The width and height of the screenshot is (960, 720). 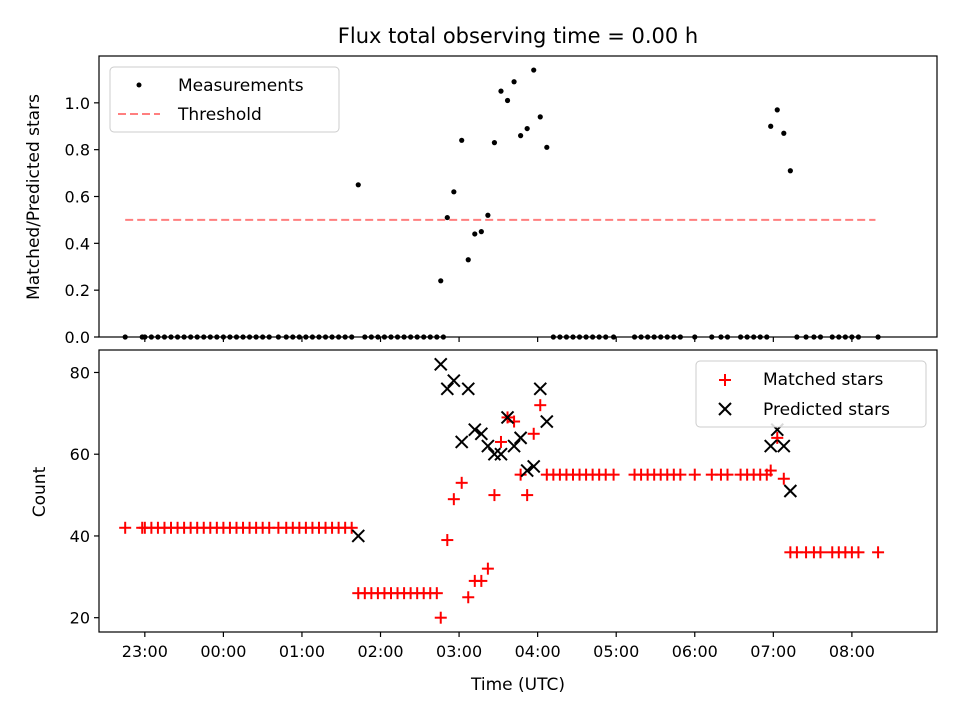 I want to click on y-tick-label: 60, so click(x=80, y=454).